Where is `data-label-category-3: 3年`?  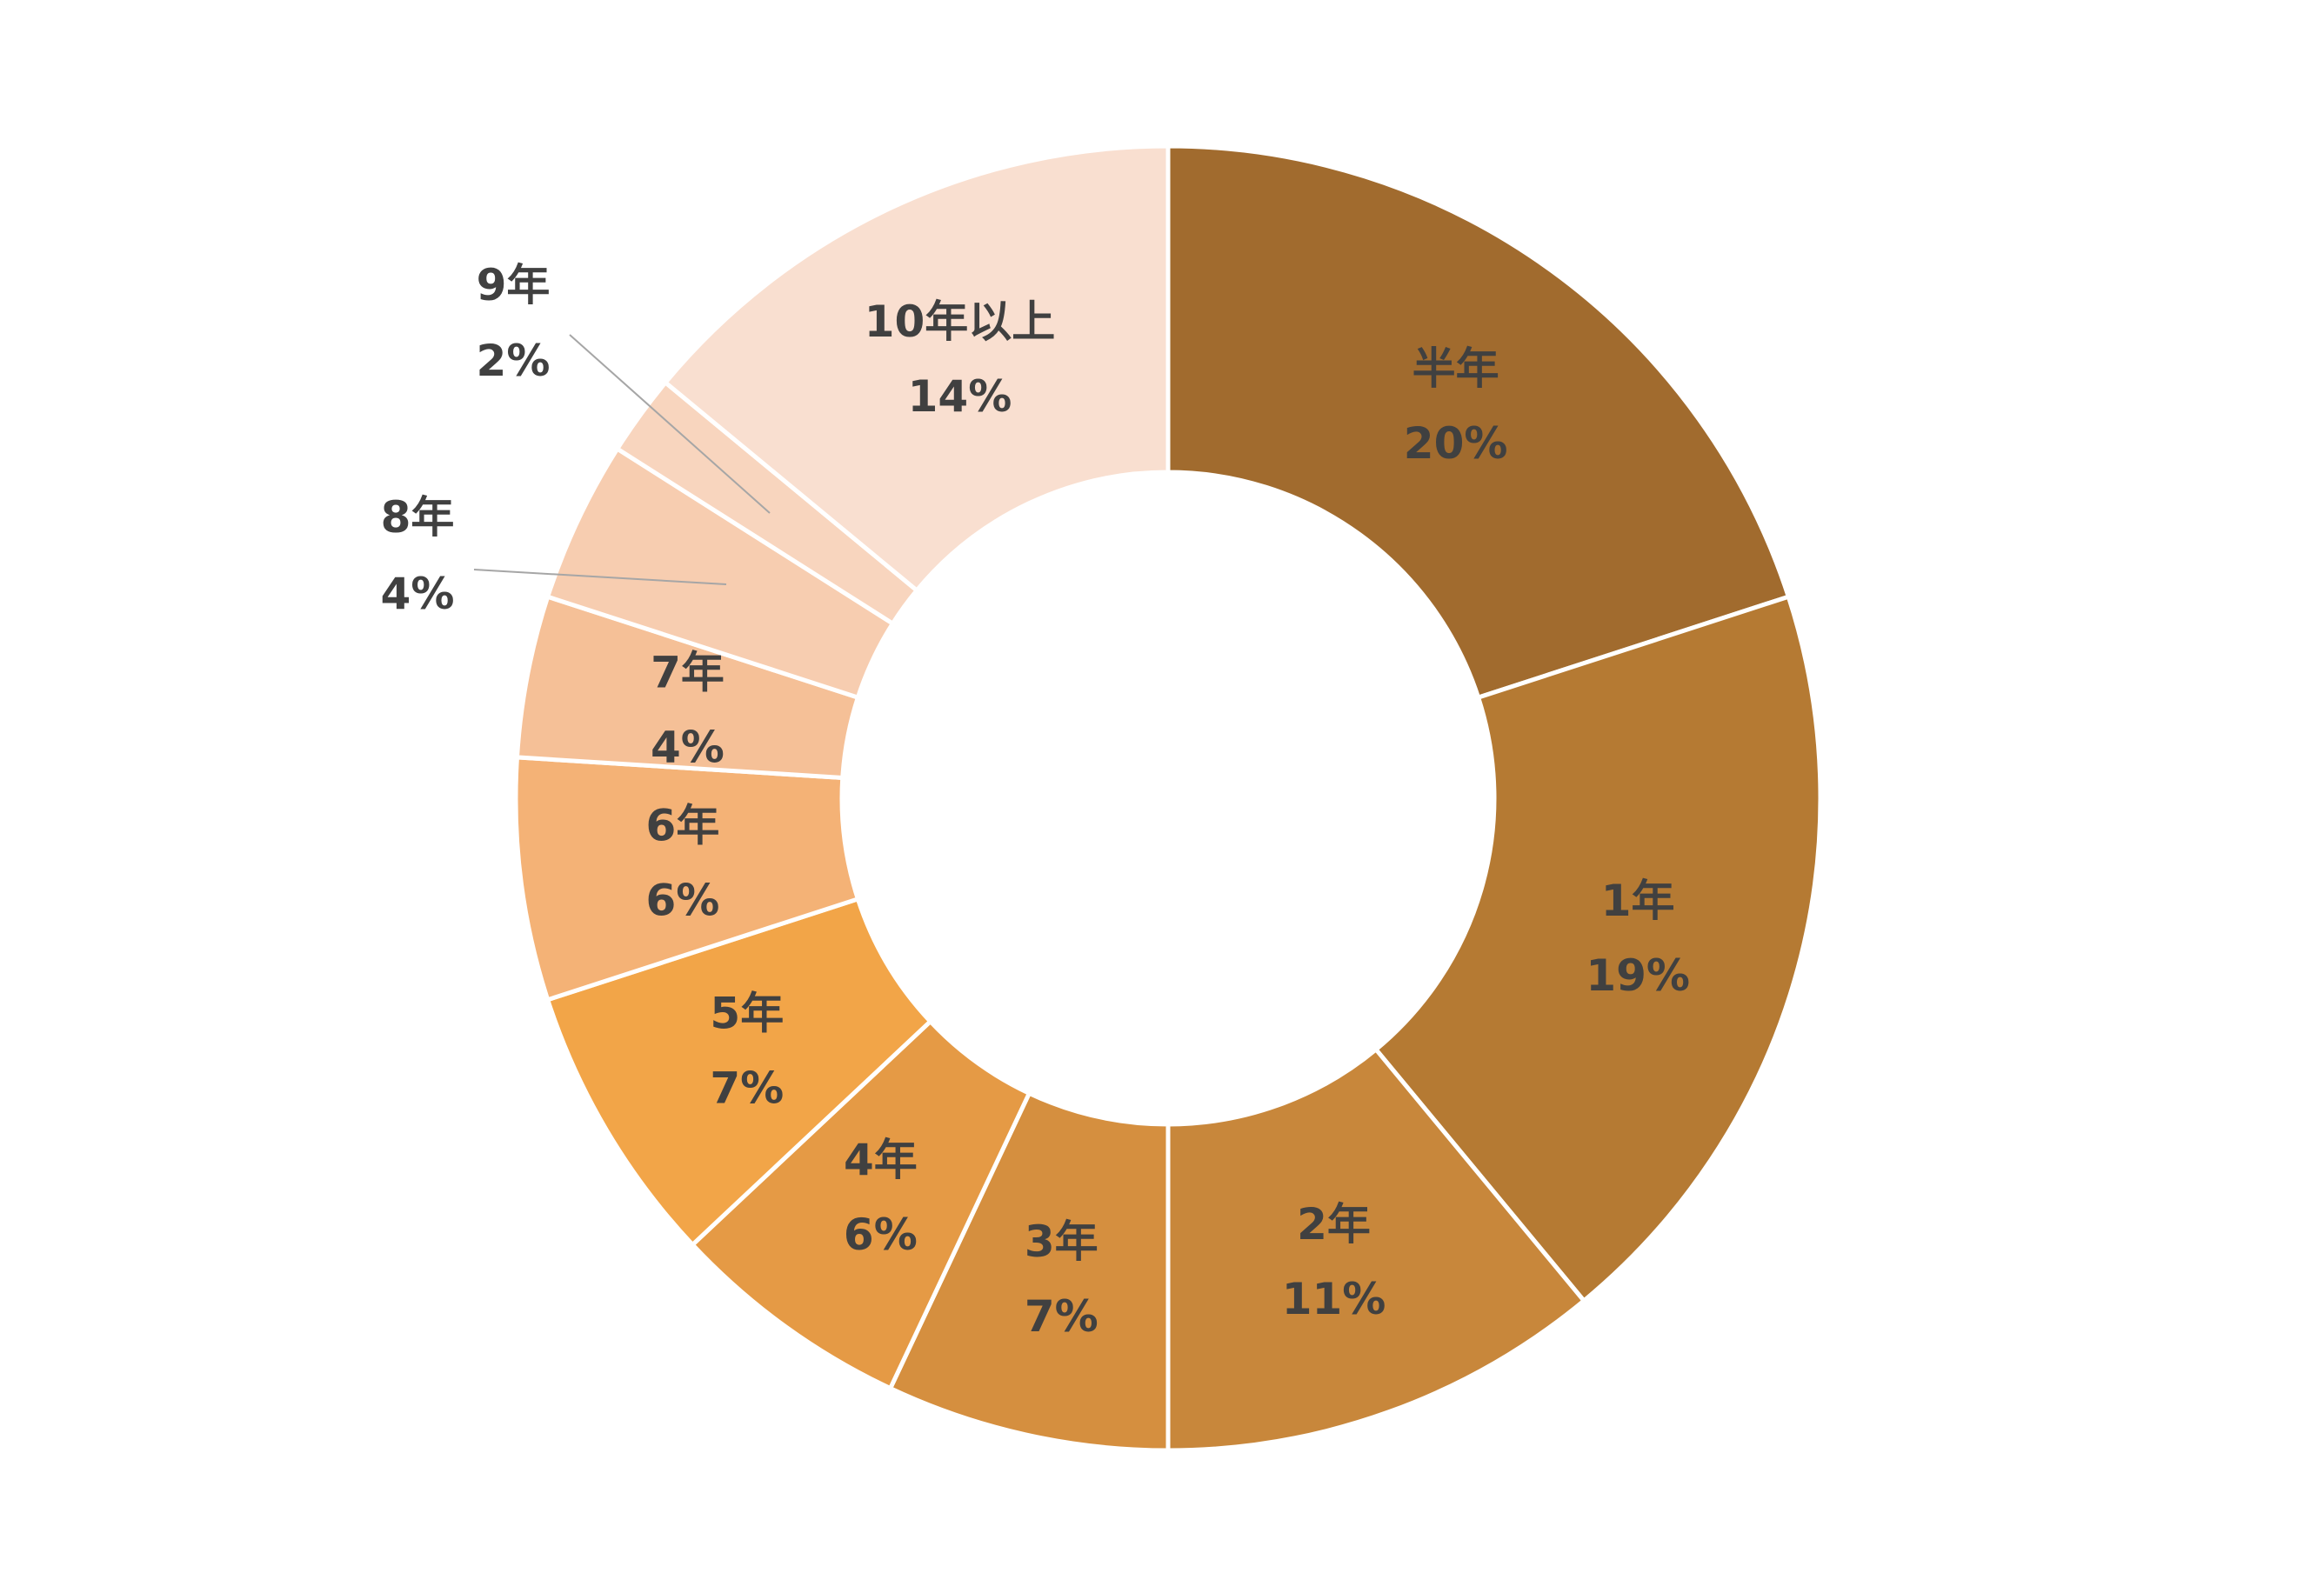
data-label-category-3: 3年 is located at coordinates (1062, 1241).